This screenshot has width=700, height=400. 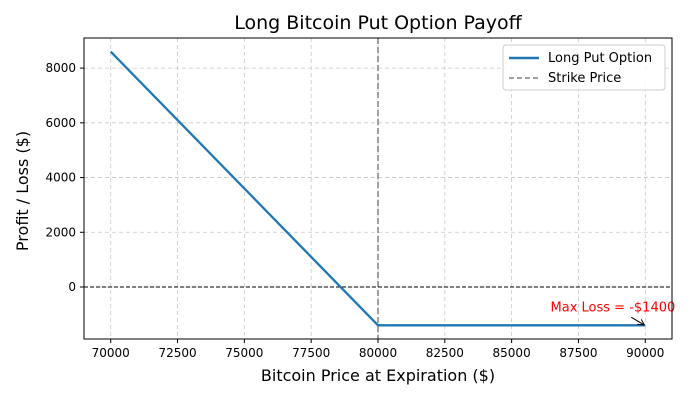 I want to click on legend-label-put: Long Put Option, so click(x=600, y=58).